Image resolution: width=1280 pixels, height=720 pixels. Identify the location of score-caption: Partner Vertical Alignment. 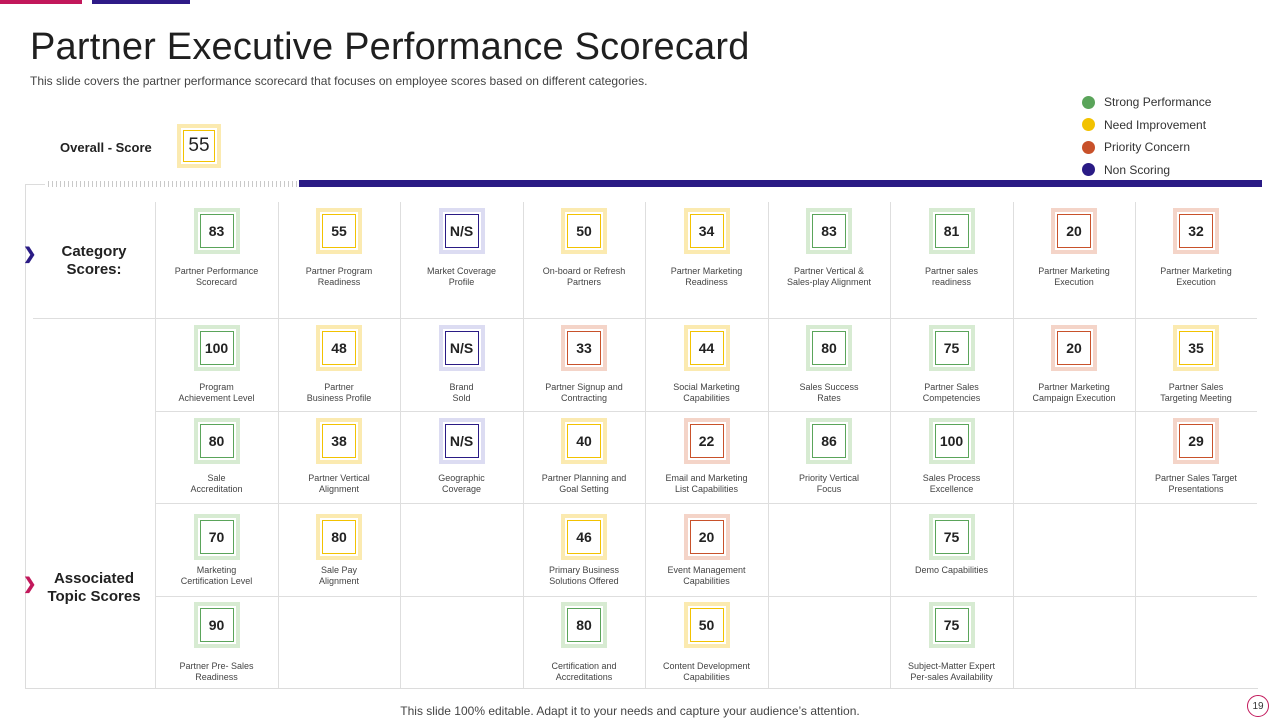
(339, 483).